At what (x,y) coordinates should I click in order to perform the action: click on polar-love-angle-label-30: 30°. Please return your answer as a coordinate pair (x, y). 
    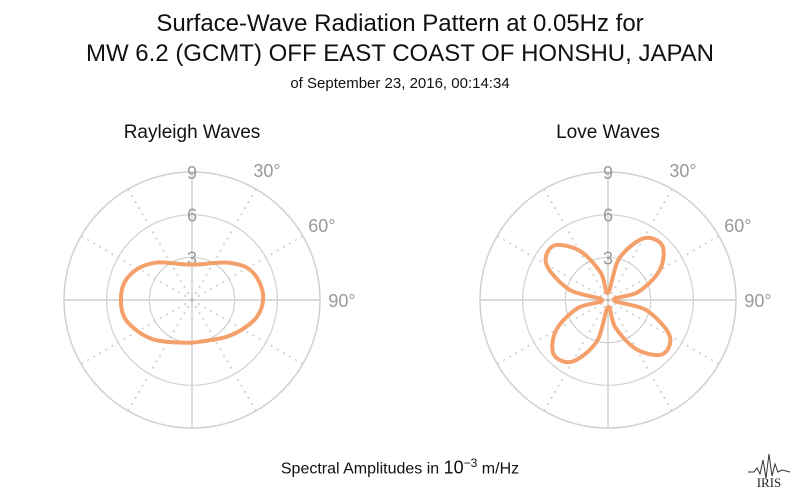
    Looking at the image, I should click on (682, 171).